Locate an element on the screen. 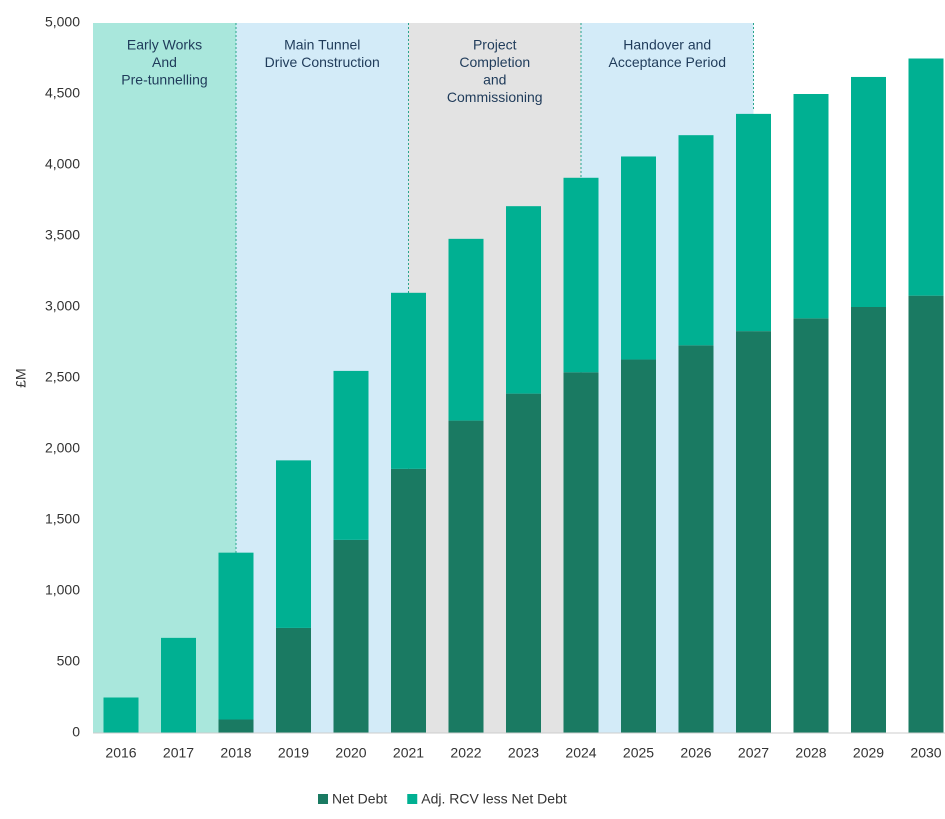 This screenshot has width=945, height=819. x-tick-label: 2019 is located at coordinates (293, 753).